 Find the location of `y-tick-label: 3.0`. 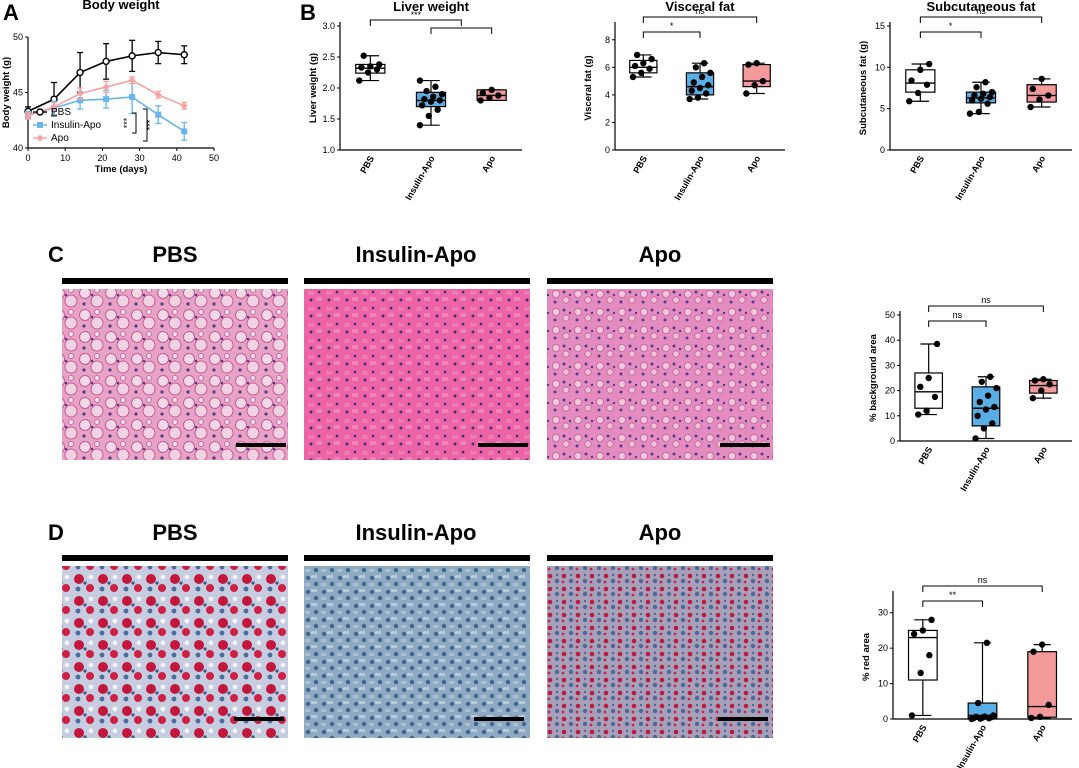

y-tick-label: 3.0 is located at coordinates (328, 26).